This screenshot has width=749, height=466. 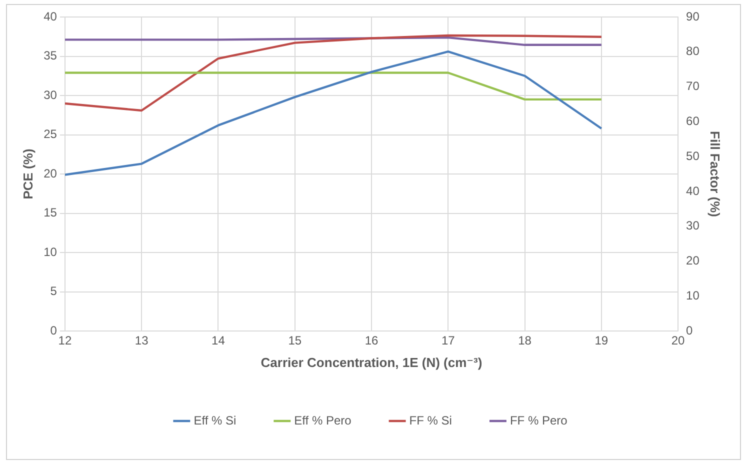 I want to click on x-axis-title: Carrier Concentration, 1E (N) (cm⁻³), so click(x=371, y=362).